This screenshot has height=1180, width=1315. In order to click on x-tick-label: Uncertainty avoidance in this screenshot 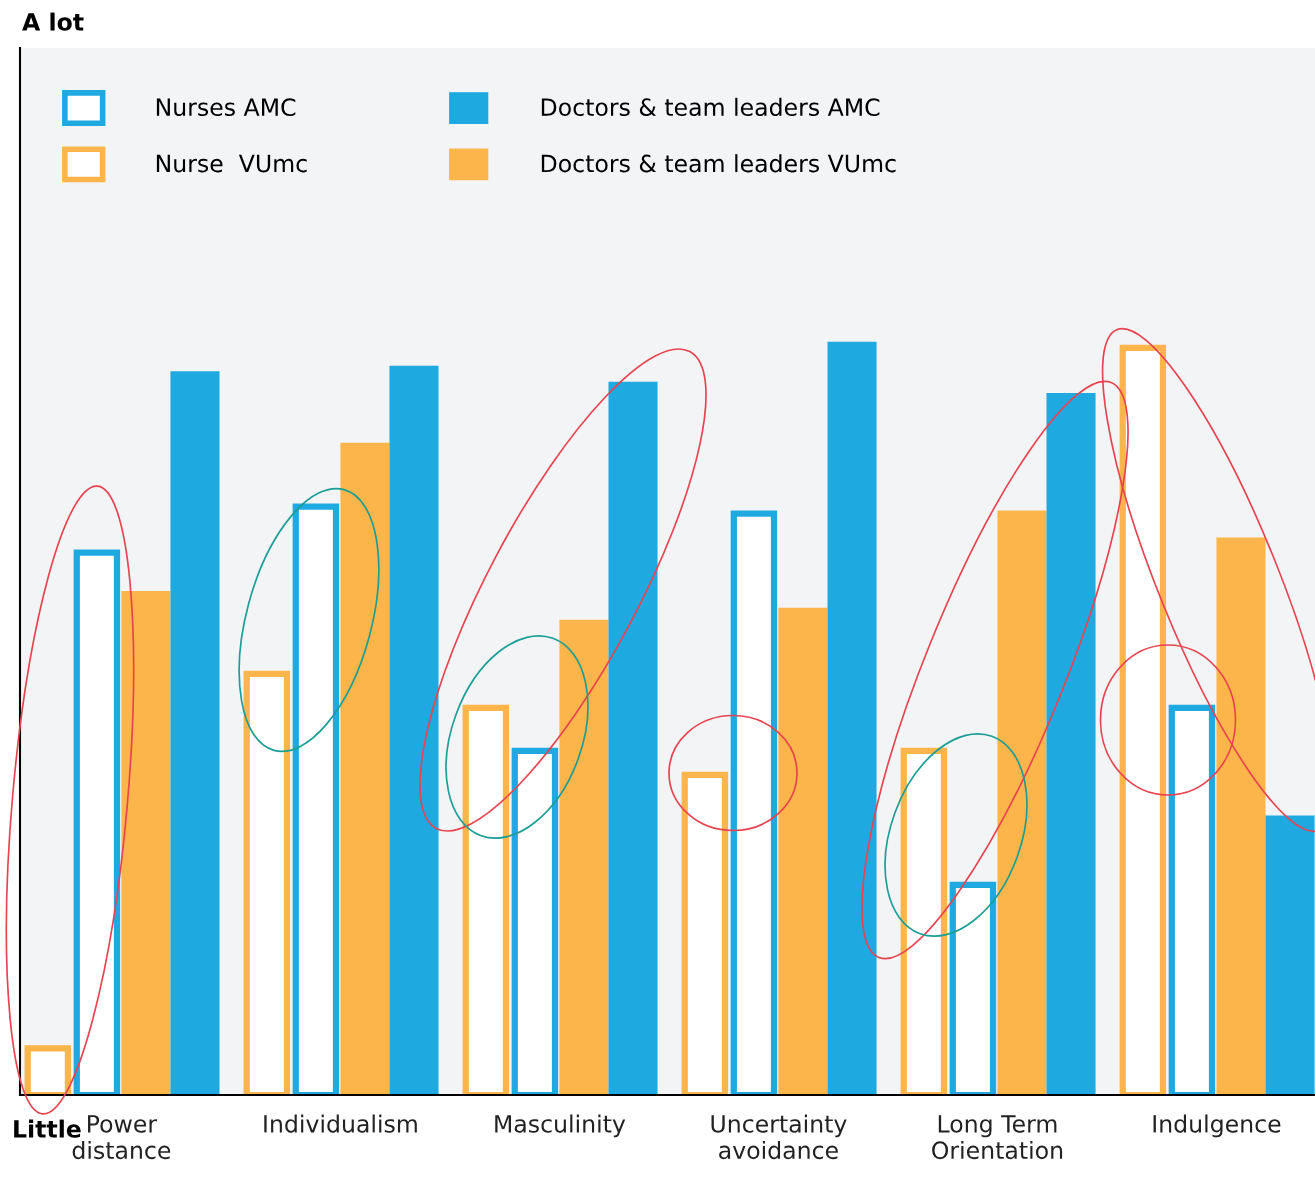, I will do `click(779, 1137)`.